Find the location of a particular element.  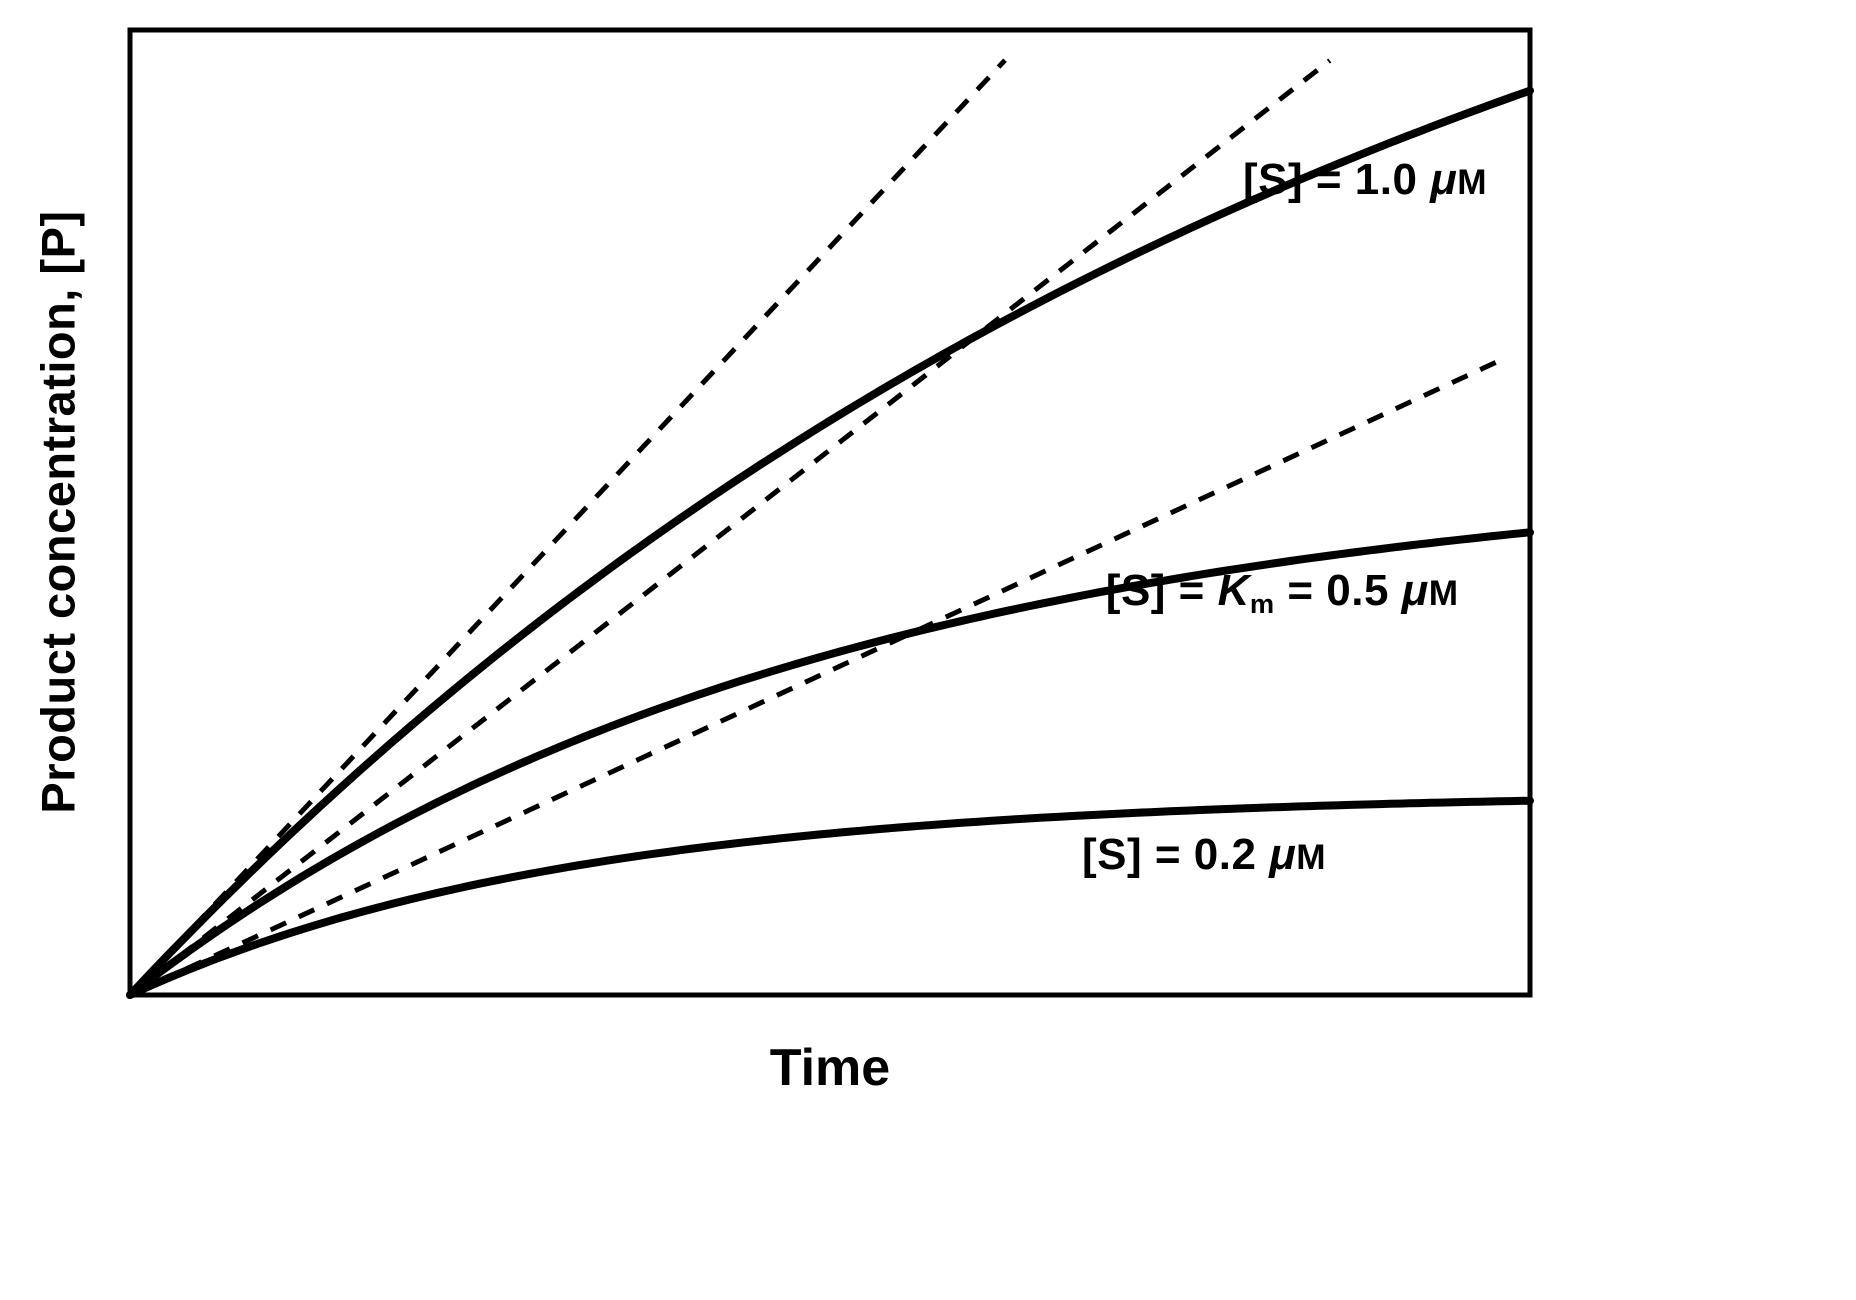

series-label: [S] = Km = 0.5 μM is located at coordinates (1282, 593).